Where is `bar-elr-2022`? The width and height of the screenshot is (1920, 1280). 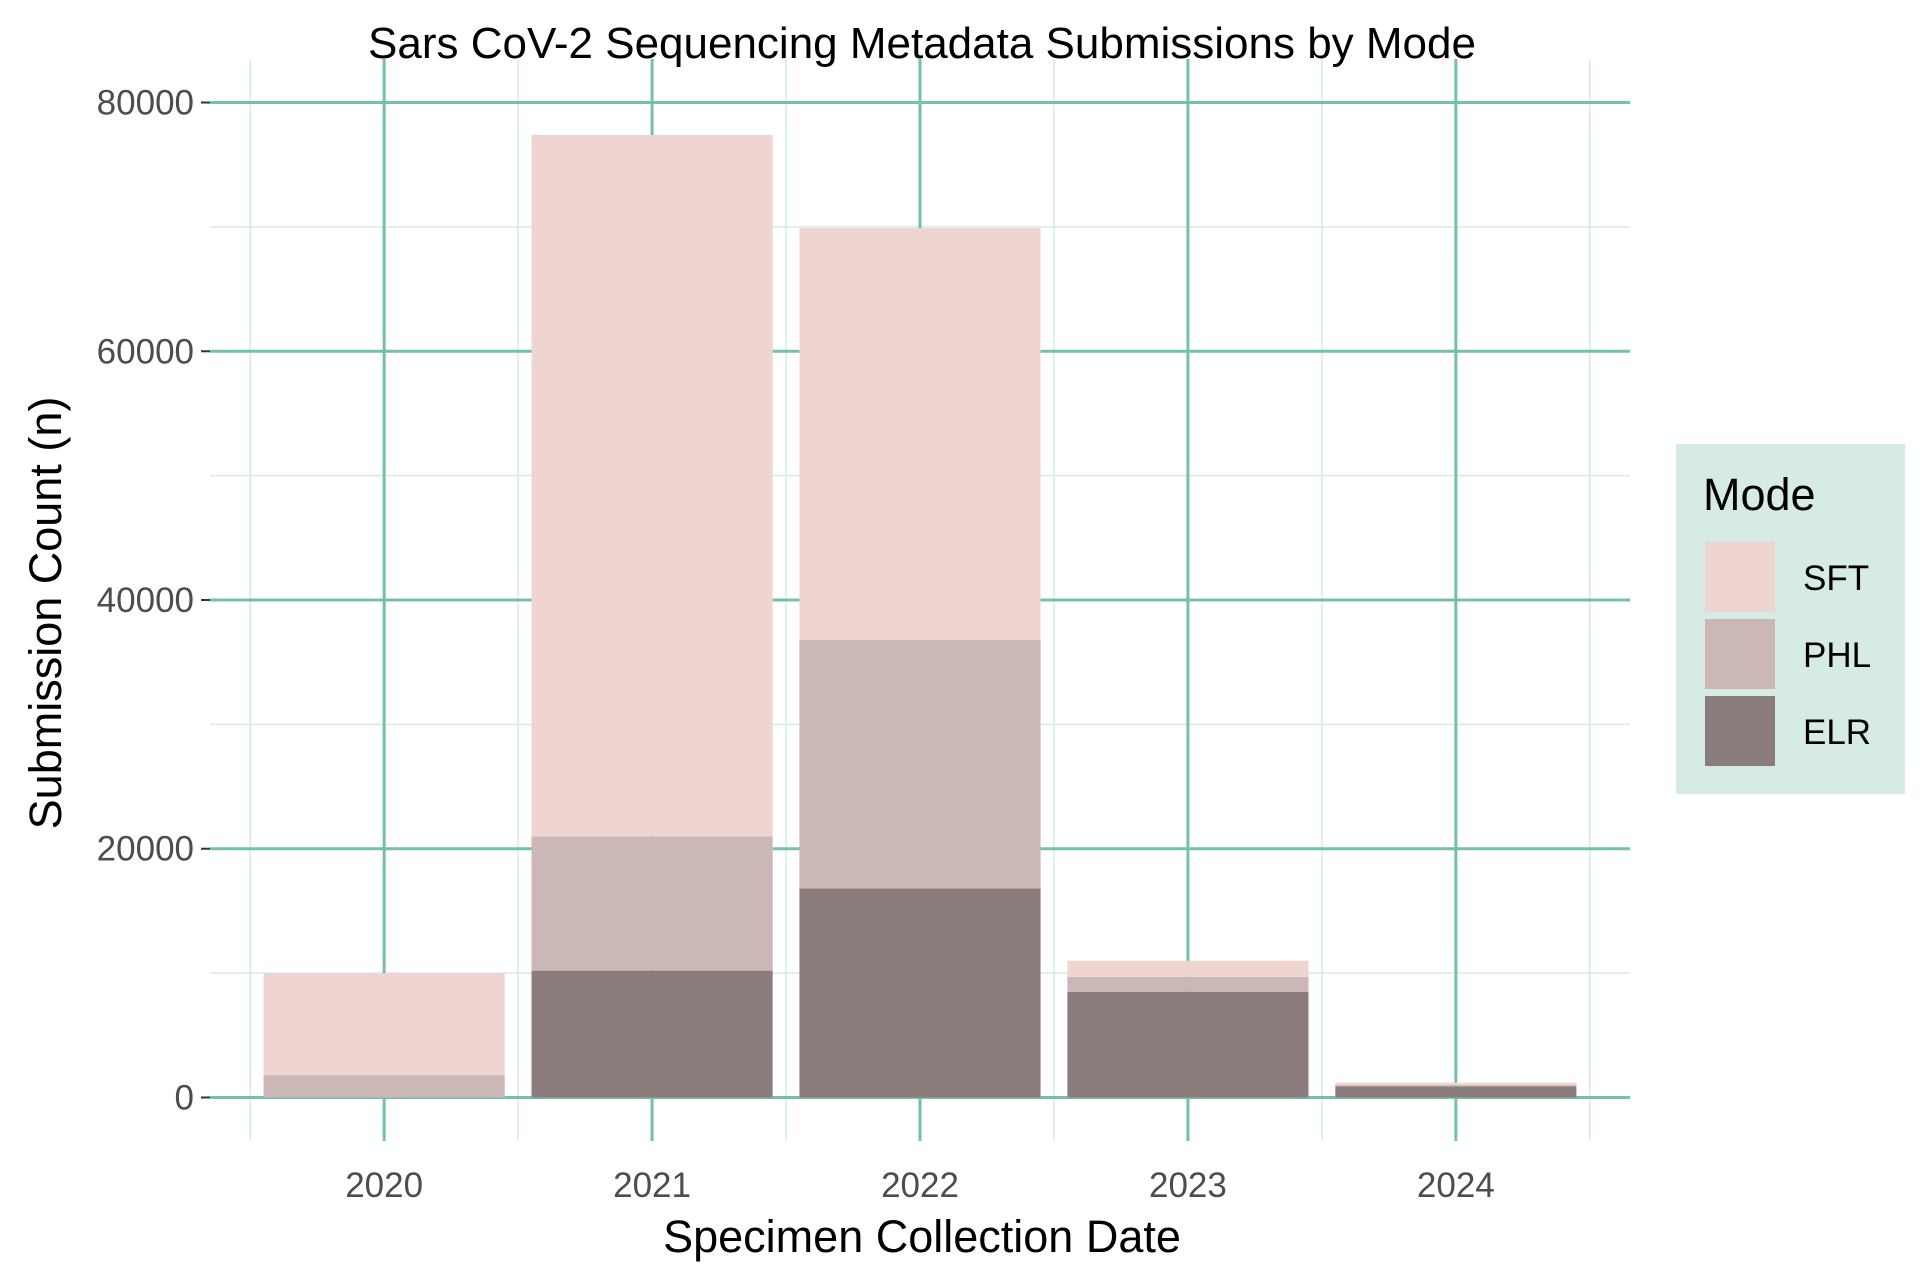
bar-elr-2022 is located at coordinates (920, 993).